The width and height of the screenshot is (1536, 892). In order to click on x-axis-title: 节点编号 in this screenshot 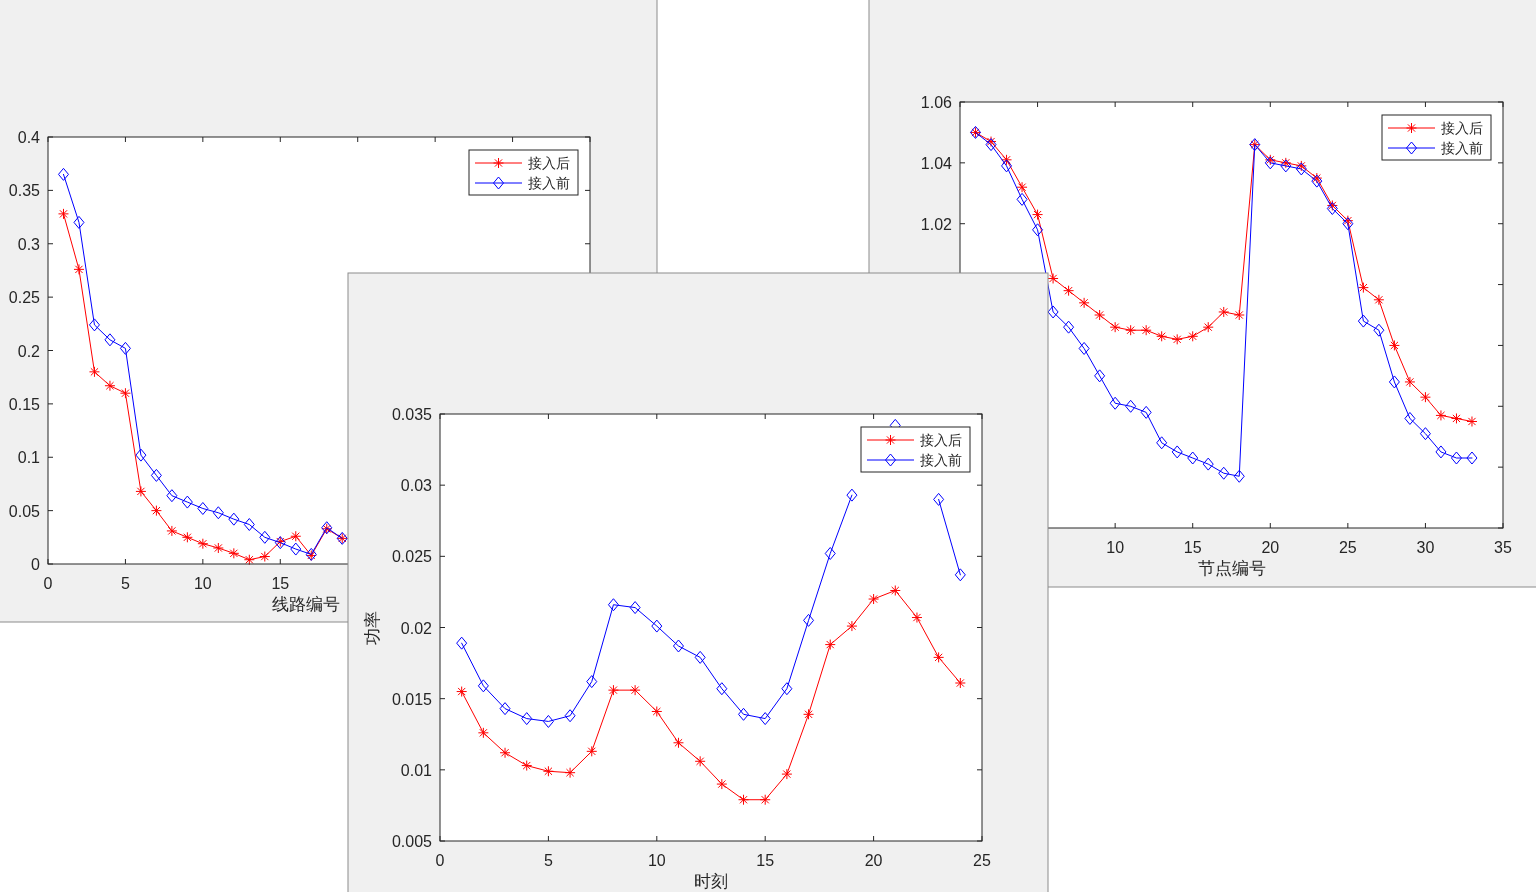, I will do `click(1231, 568)`.